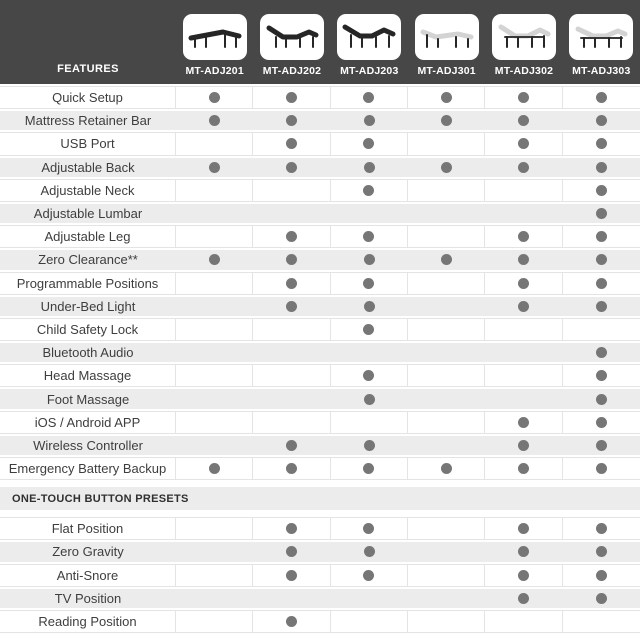  Describe the element at coordinates (88, 376) in the screenshot. I see `feature-label: Head Massage` at that location.